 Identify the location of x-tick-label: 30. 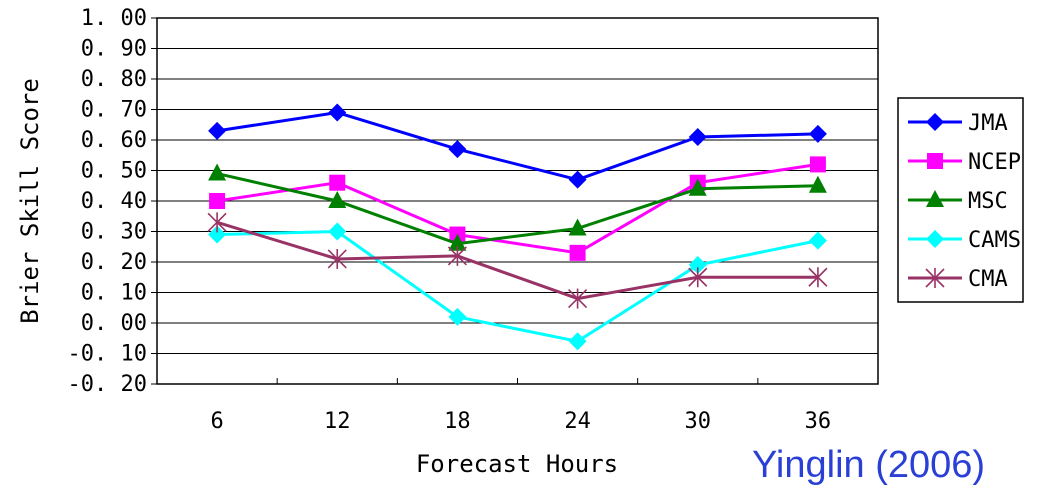
(698, 421).